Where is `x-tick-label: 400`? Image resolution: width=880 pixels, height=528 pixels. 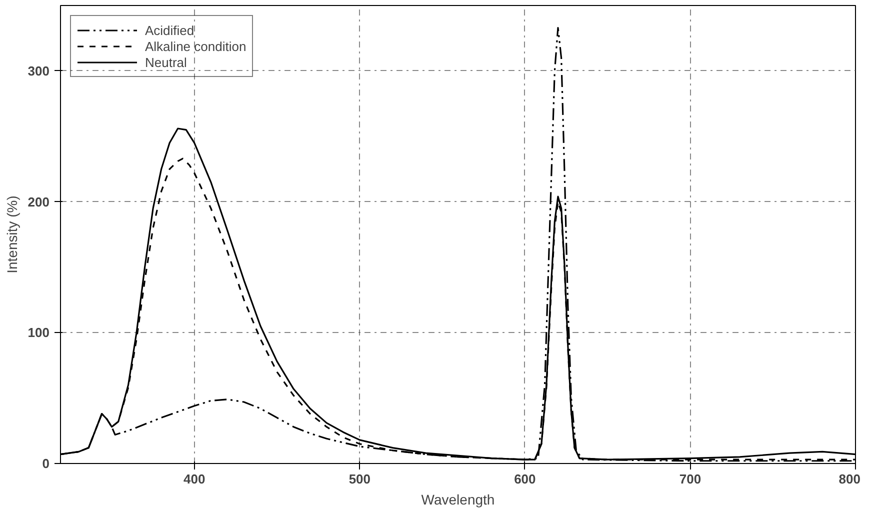
x-tick-label: 400 is located at coordinates (195, 479).